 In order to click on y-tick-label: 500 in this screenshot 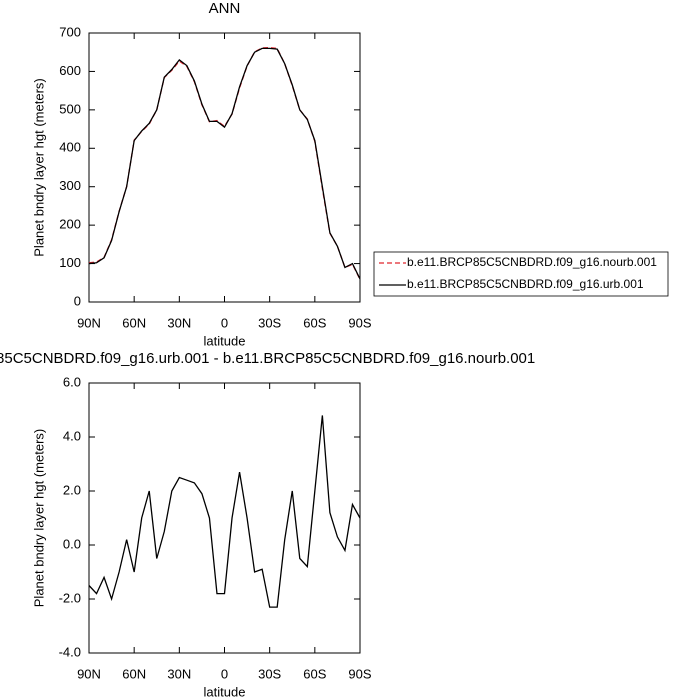, I will do `click(70, 108)`.